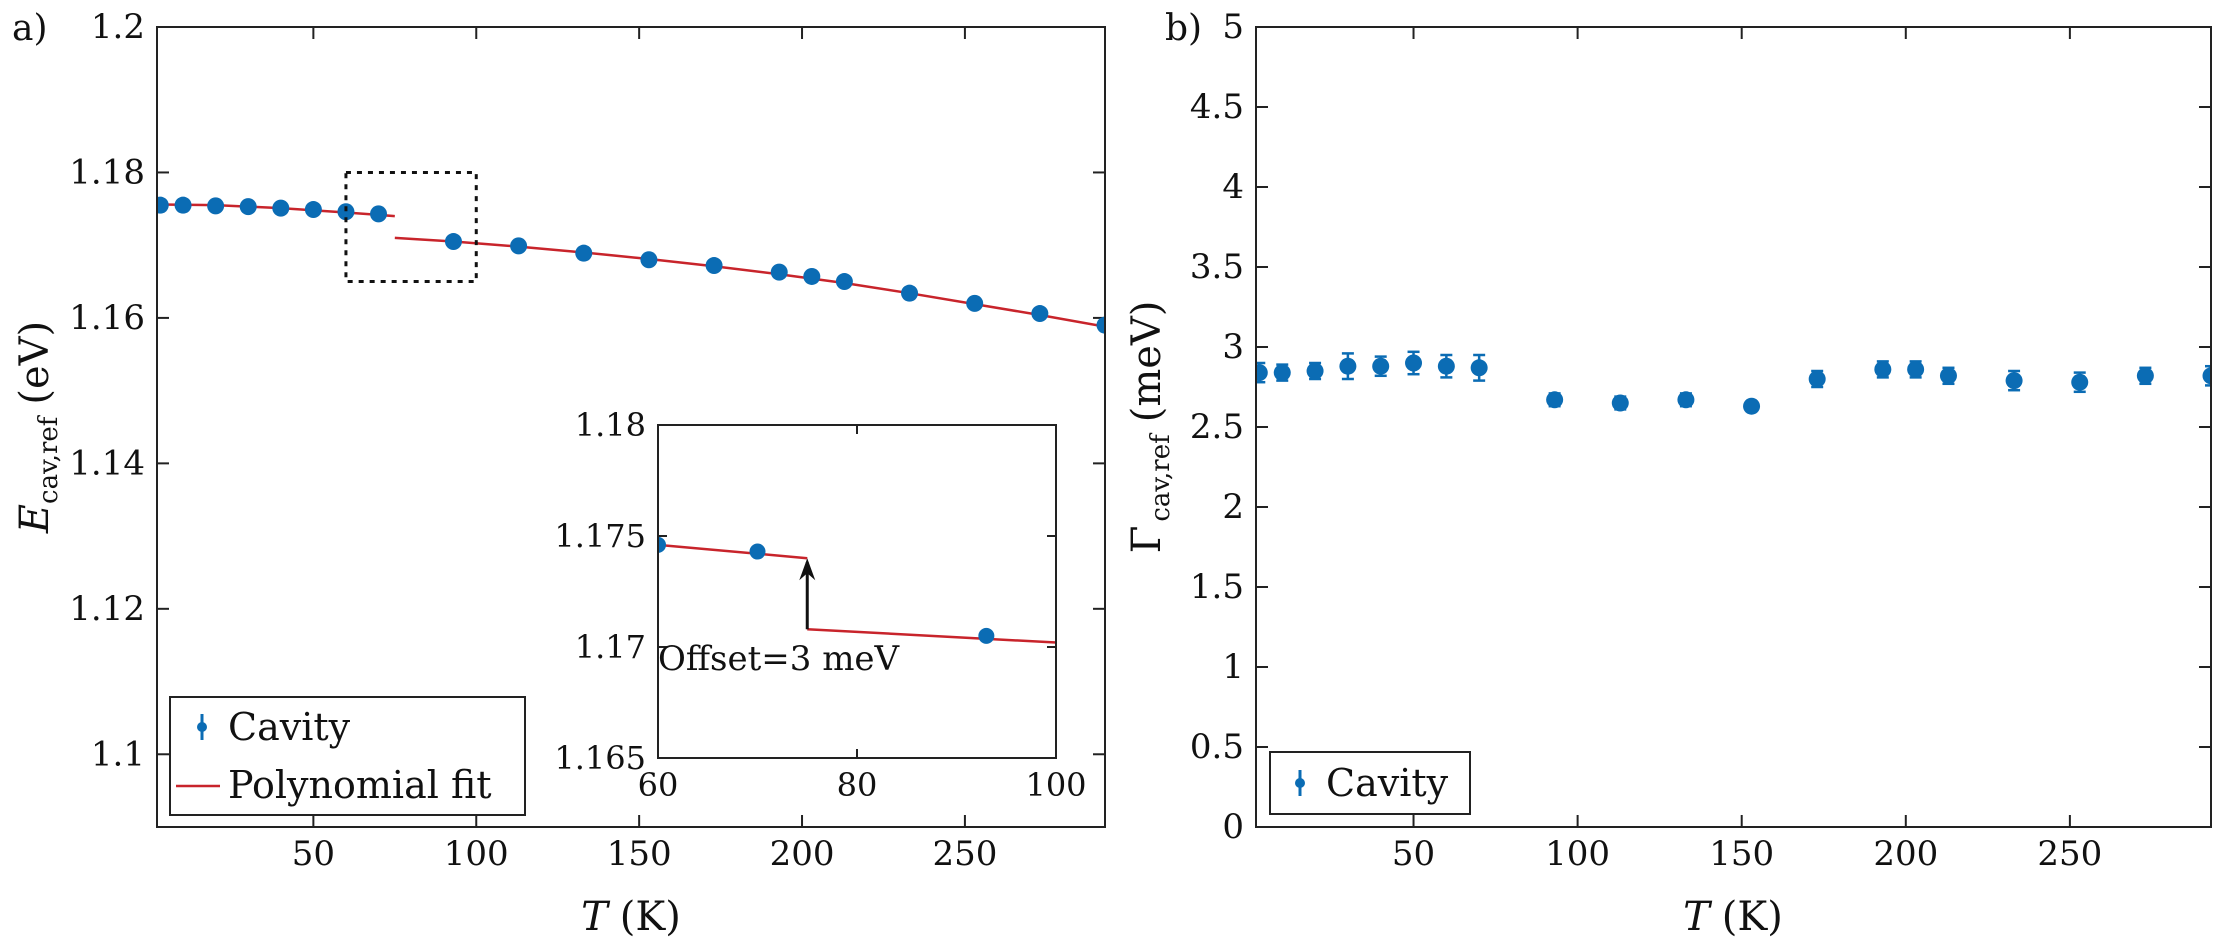  Describe the element at coordinates (610, 647) in the screenshot. I see `inset-y-tick-label: 1.17` at that location.